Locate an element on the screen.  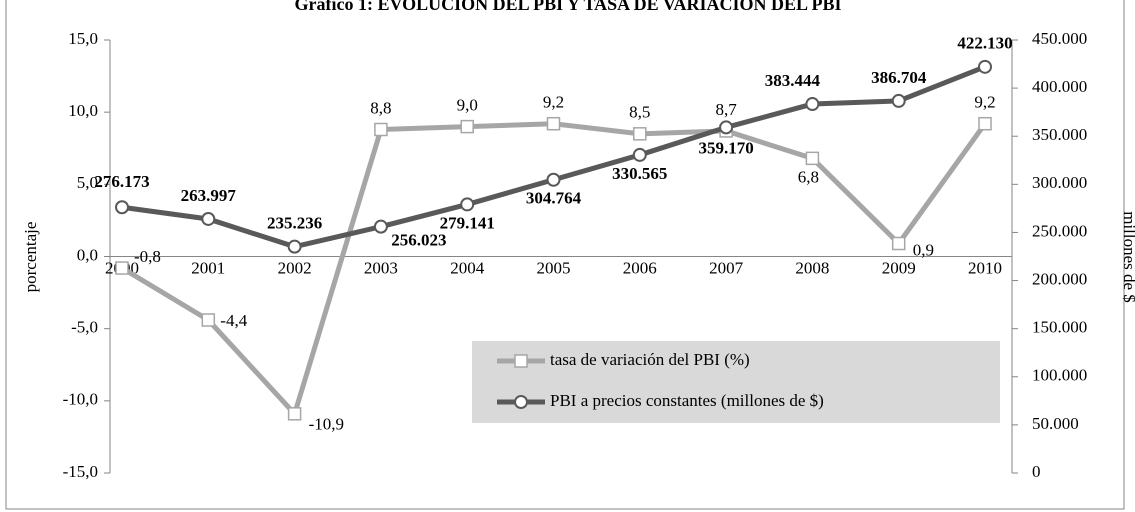
data-label: 9,0 is located at coordinates (467, 105).